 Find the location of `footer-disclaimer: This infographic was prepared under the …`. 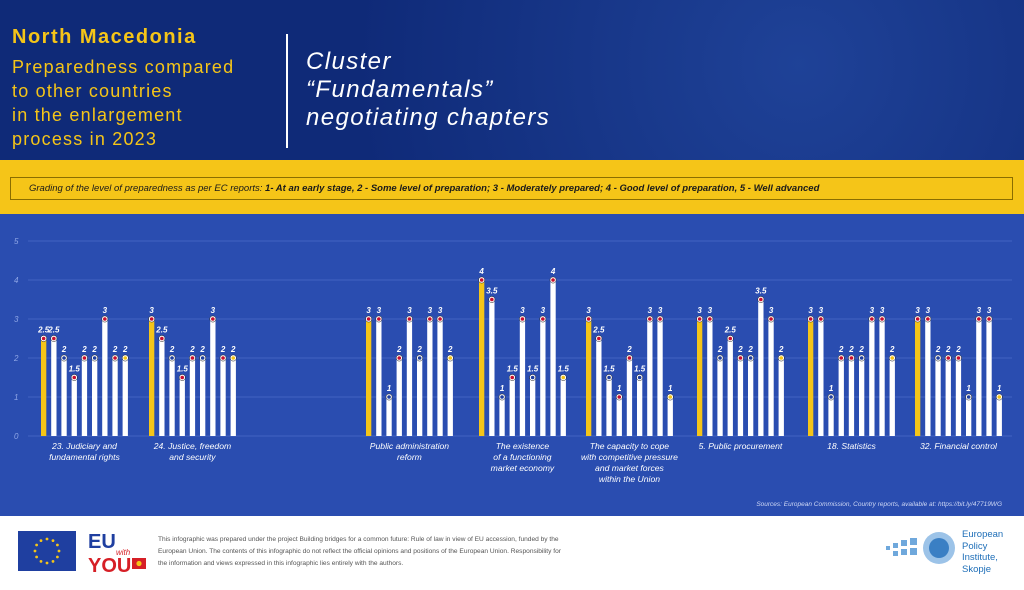

footer-disclaimer: This infographic was prepared under the … is located at coordinates (359, 551).